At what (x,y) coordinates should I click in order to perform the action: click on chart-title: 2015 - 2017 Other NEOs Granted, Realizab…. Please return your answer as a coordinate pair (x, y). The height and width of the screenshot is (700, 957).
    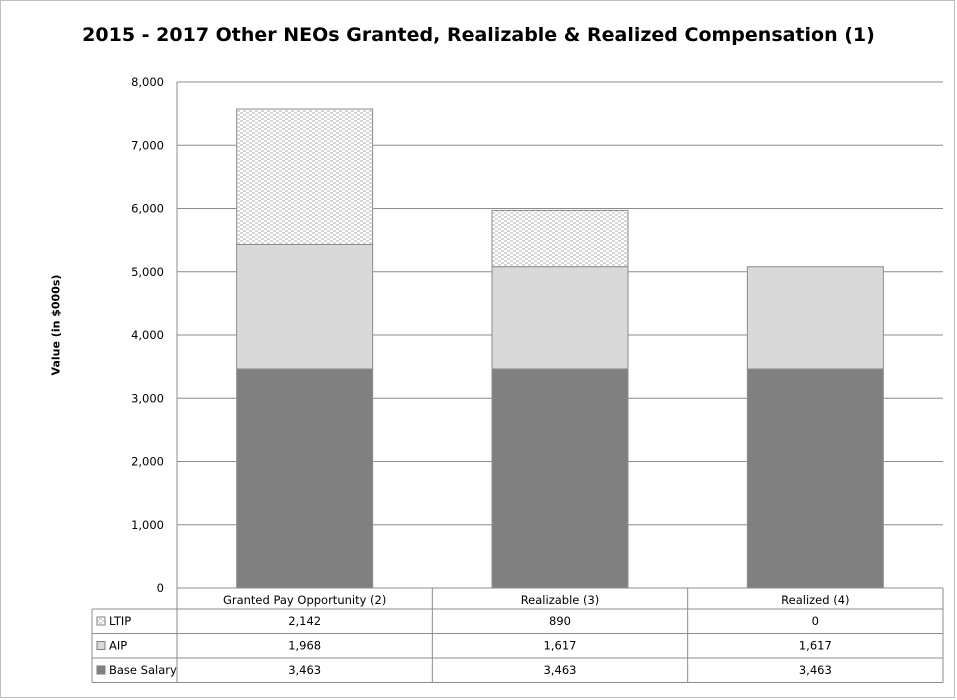
    Looking at the image, I should click on (478, 35).